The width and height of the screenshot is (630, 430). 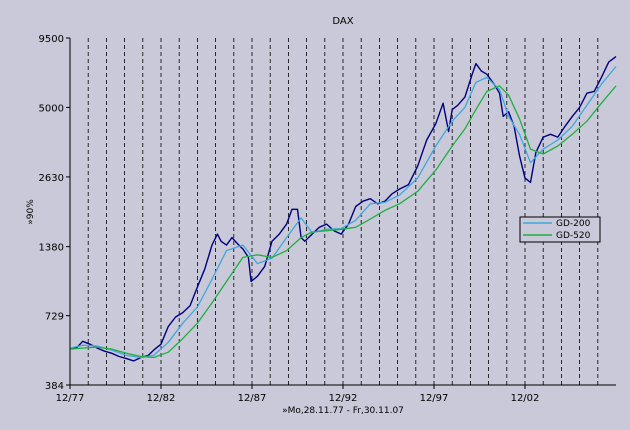 What do you see at coordinates (343, 398) in the screenshot?
I see `x-tick-label: 12/92` at bounding box center [343, 398].